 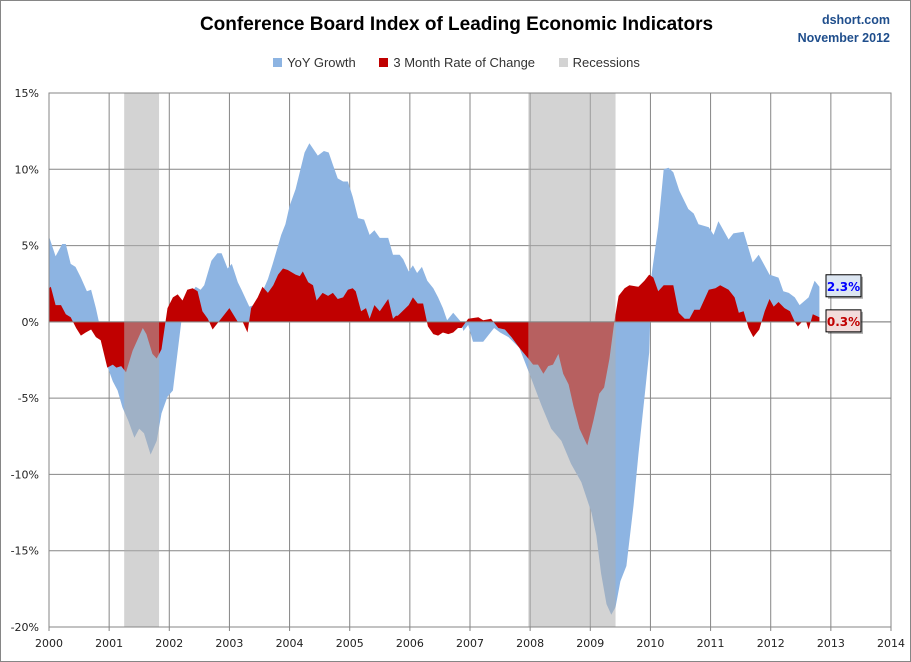 I want to click on legend-swatch-yoy, so click(x=278, y=62).